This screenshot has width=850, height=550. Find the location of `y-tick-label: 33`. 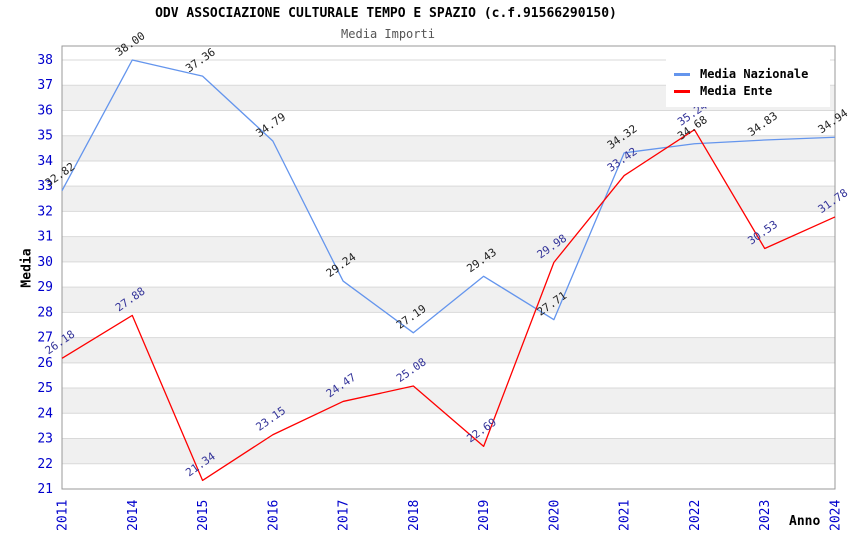

y-tick-label: 33 is located at coordinates (45, 186).